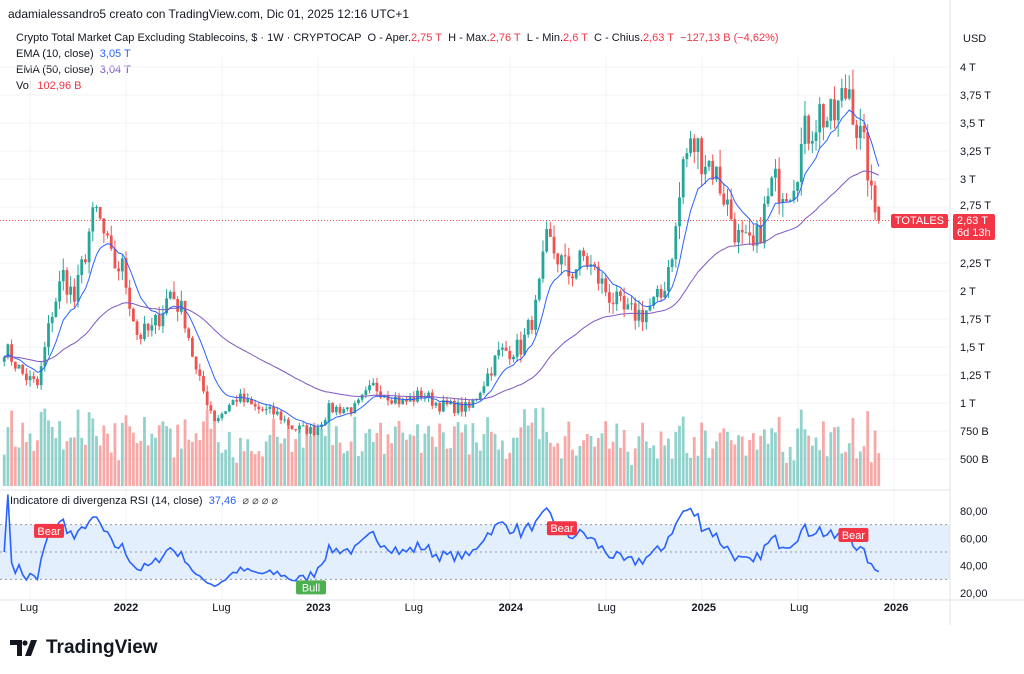  What do you see at coordinates (974, 539) in the screenshot?
I see `rsi-tick-label: 60,00` at bounding box center [974, 539].